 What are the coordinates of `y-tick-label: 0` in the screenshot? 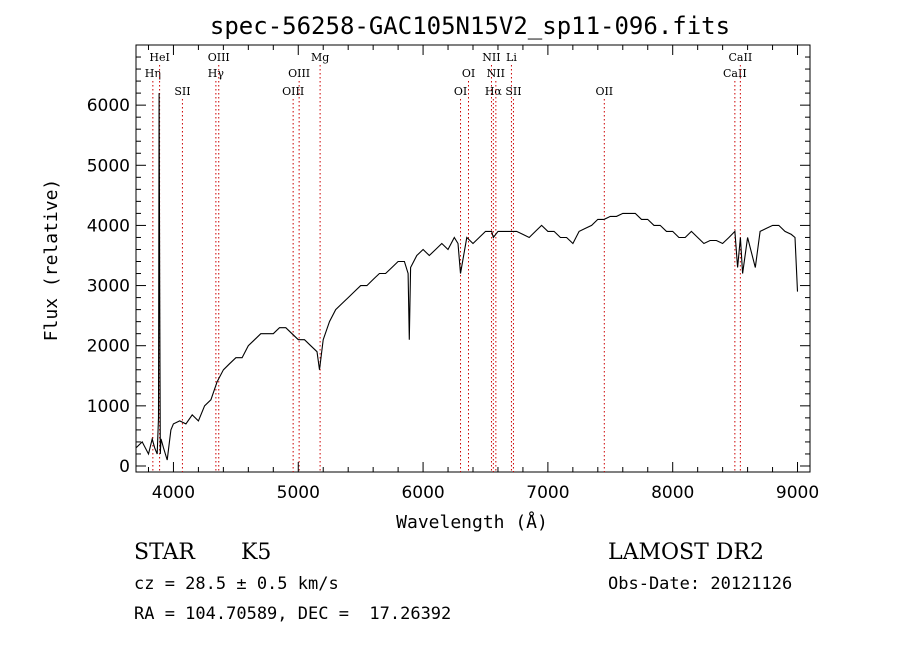 It's located at (124, 467).